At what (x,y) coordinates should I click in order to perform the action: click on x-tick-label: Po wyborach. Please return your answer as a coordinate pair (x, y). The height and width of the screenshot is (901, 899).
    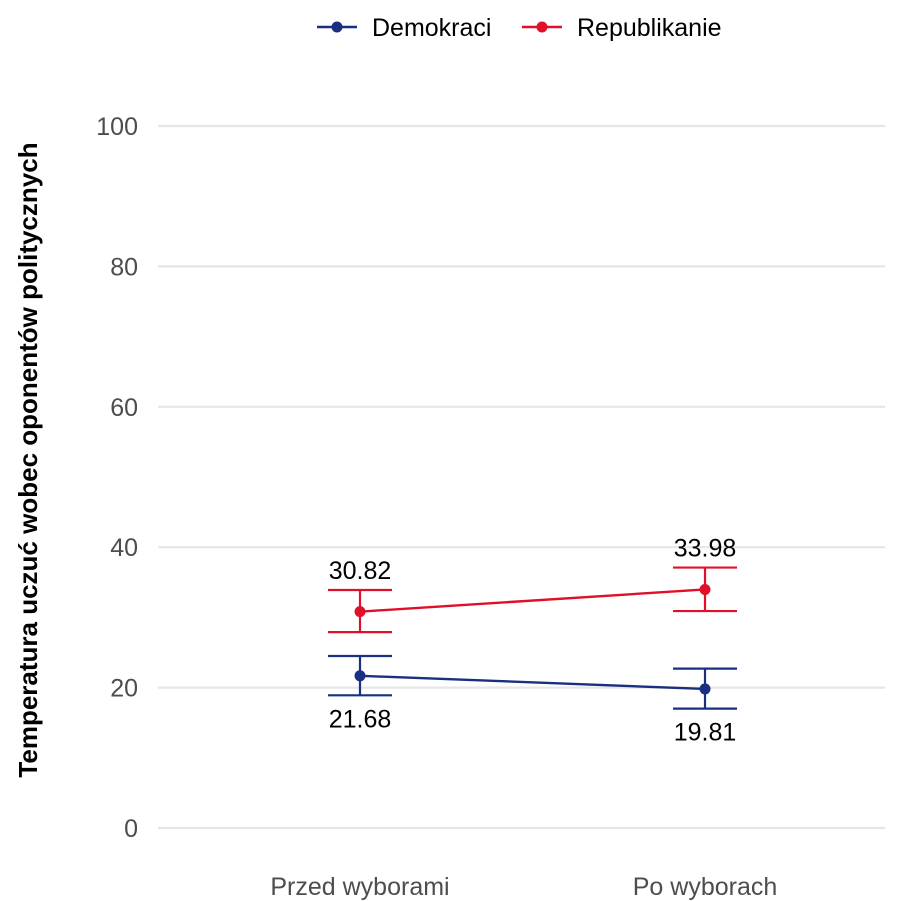
    Looking at the image, I should click on (705, 887).